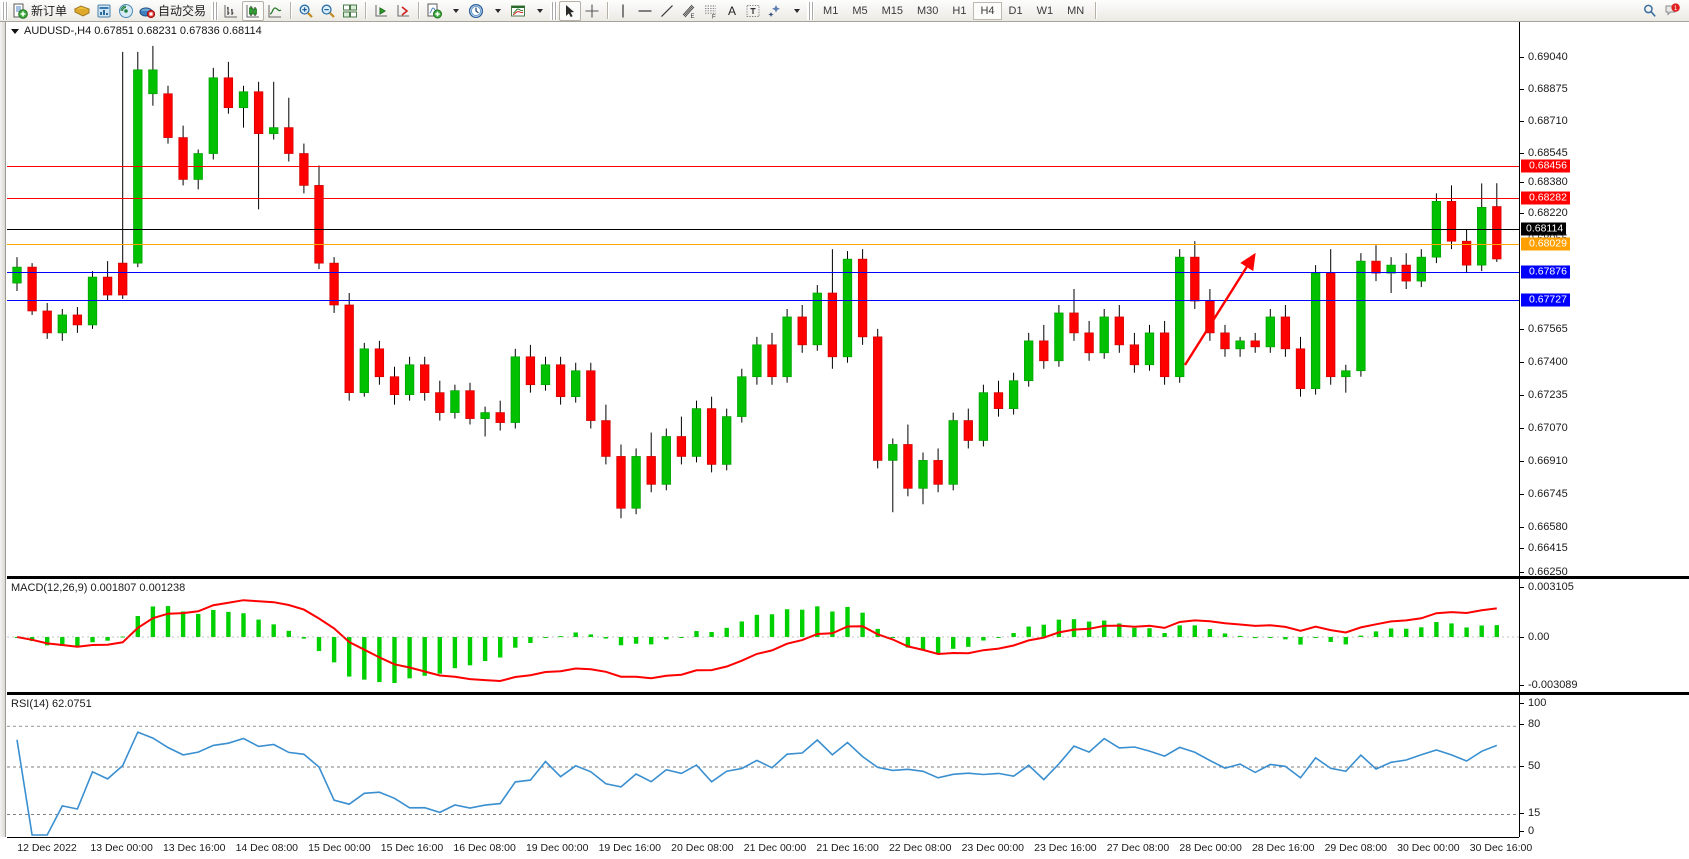 The image size is (1689, 859). What do you see at coordinates (796, 11) in the screenshot?
I see `shapes-dropdown` at bounding box center [796, 11].